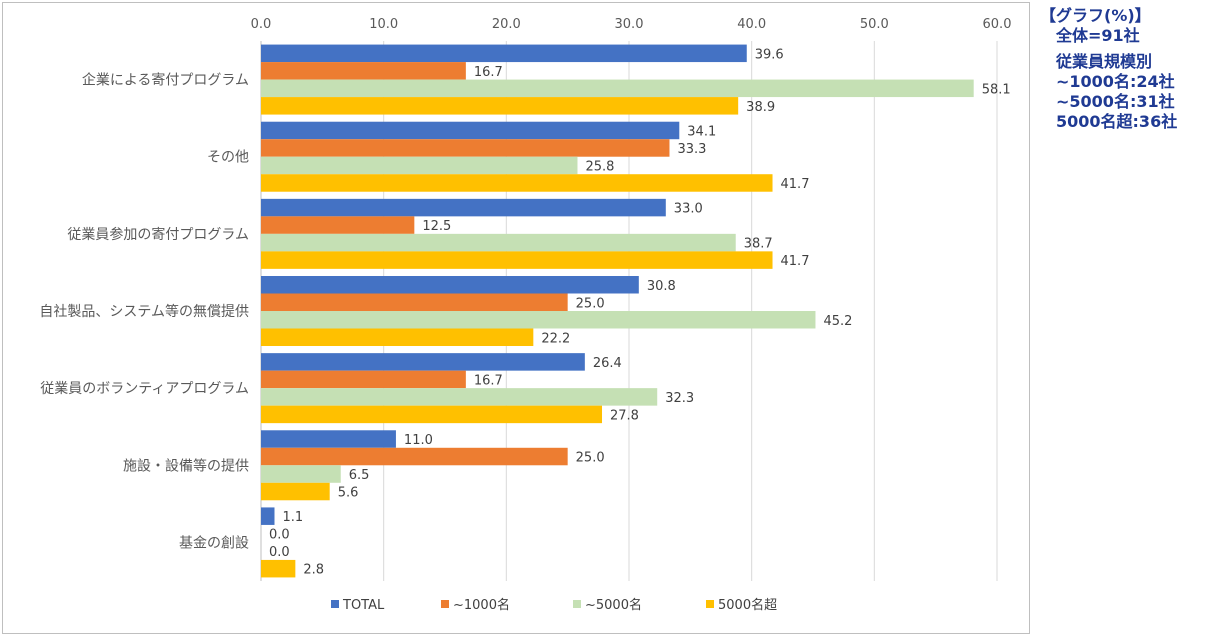 The image size is (1215, 638). What do you see at coordinates (144, 311) in the screenshot?
I see `category-label: 自社製品、システム等の無償提供` at bounding box center [144, 311].